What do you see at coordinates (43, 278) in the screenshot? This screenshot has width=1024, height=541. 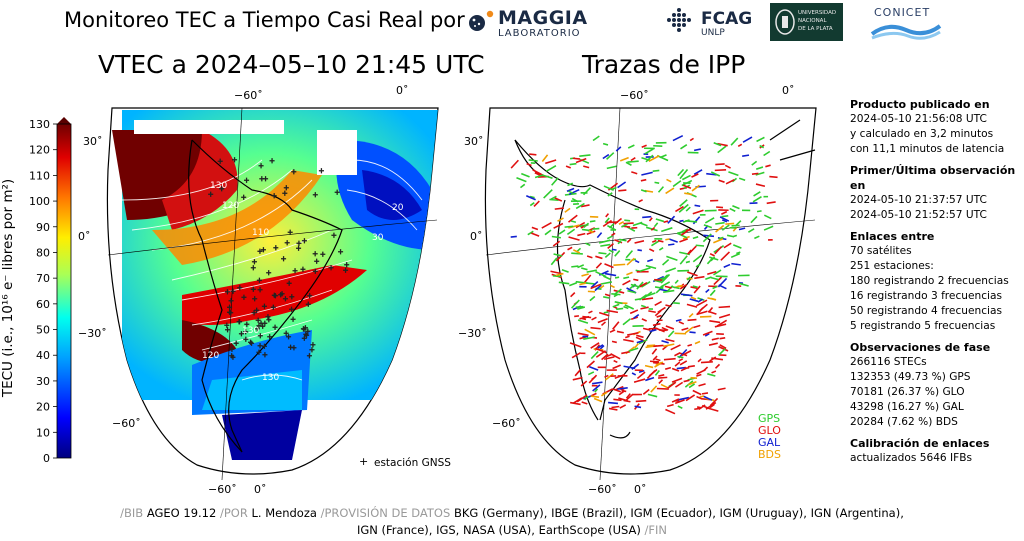 I see `colorbar-tick-label: 70` at bounding box center [43, 278].